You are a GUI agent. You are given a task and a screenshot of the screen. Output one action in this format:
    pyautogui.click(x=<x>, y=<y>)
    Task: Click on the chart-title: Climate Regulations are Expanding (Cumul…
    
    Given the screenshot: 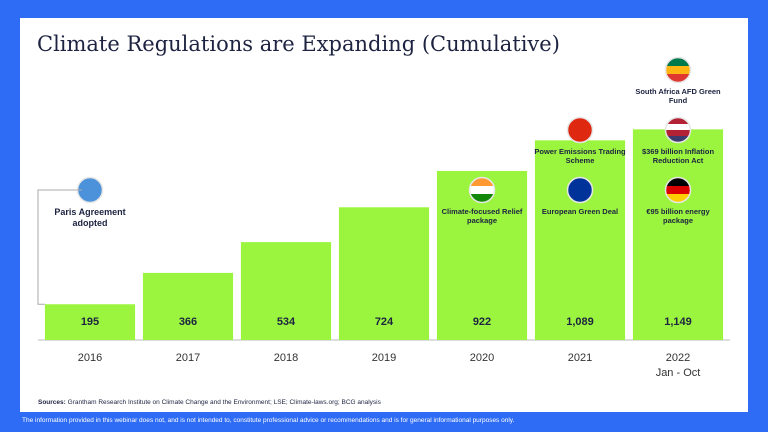 What is the action you would take?
    pyautogui.click(x=298, y=44)
    